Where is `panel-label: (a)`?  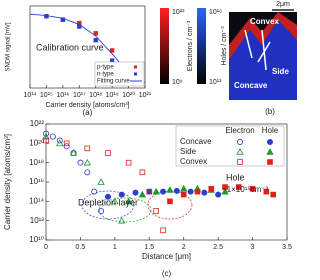 panel-label: (a) is located at coordinates (88, 112).